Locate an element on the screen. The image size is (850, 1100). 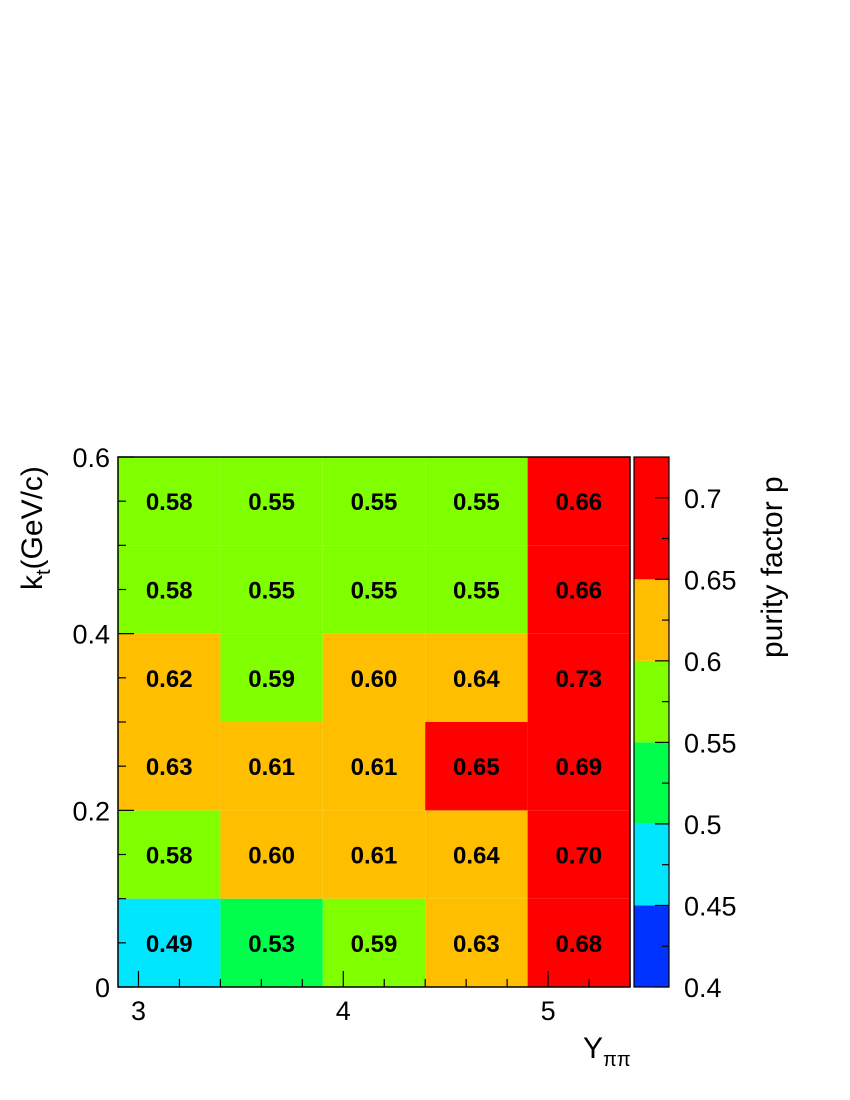
z-tick-label: 0.65 is located at coordinates (710, 580).